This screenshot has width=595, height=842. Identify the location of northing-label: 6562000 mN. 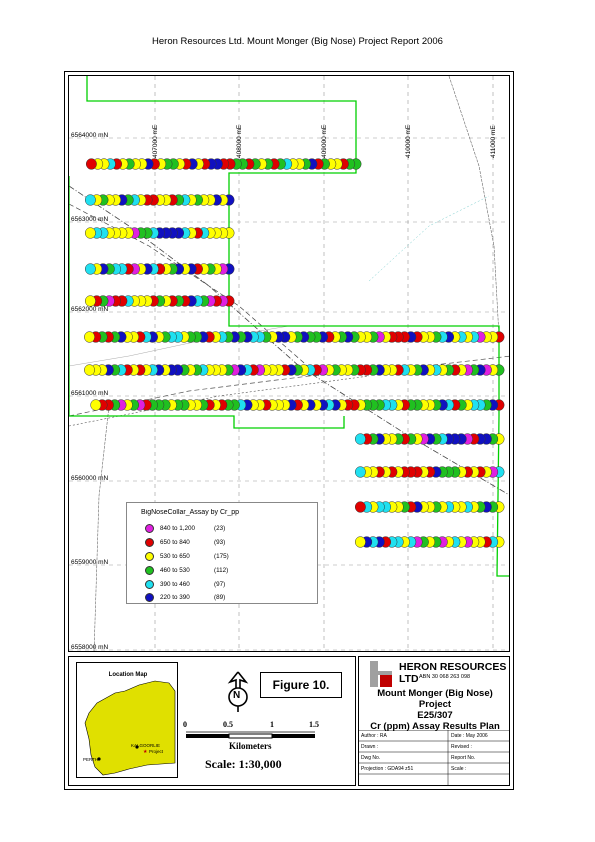
(90, 309).